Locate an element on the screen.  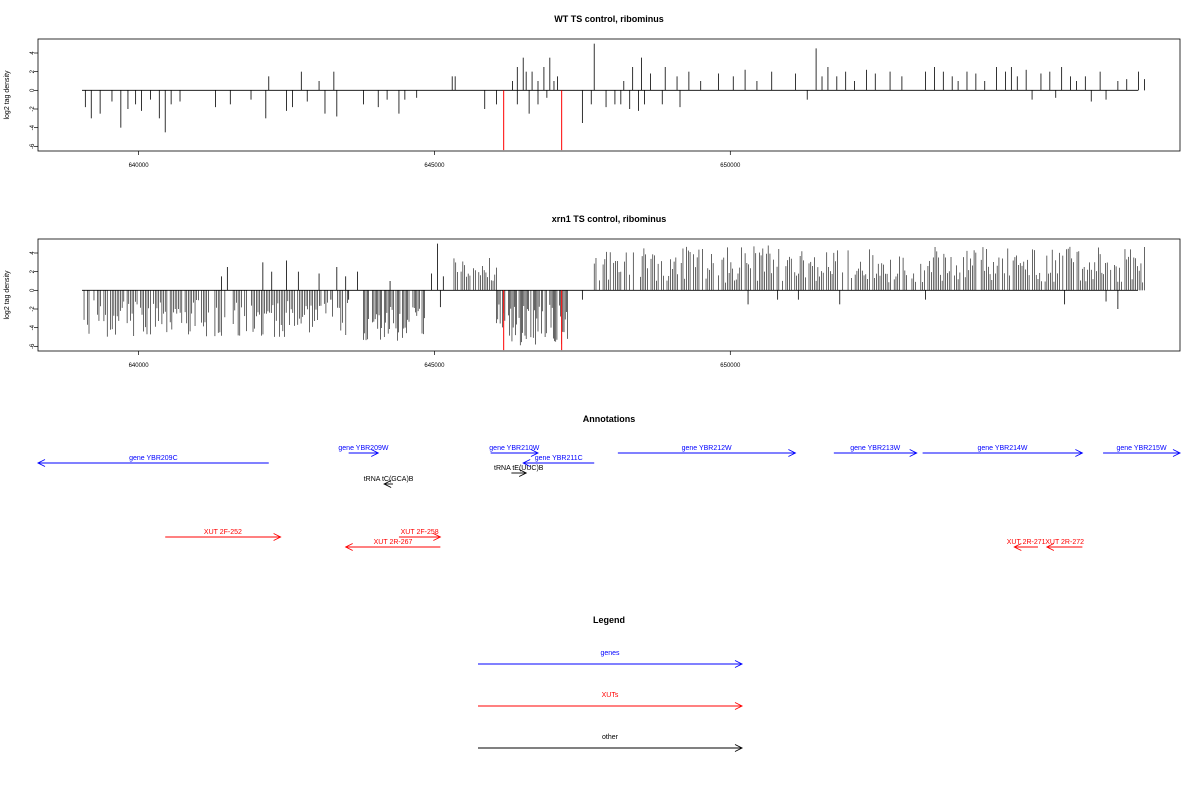
wt-x-tick-label: 640000 is located at coordinates (139, 166).